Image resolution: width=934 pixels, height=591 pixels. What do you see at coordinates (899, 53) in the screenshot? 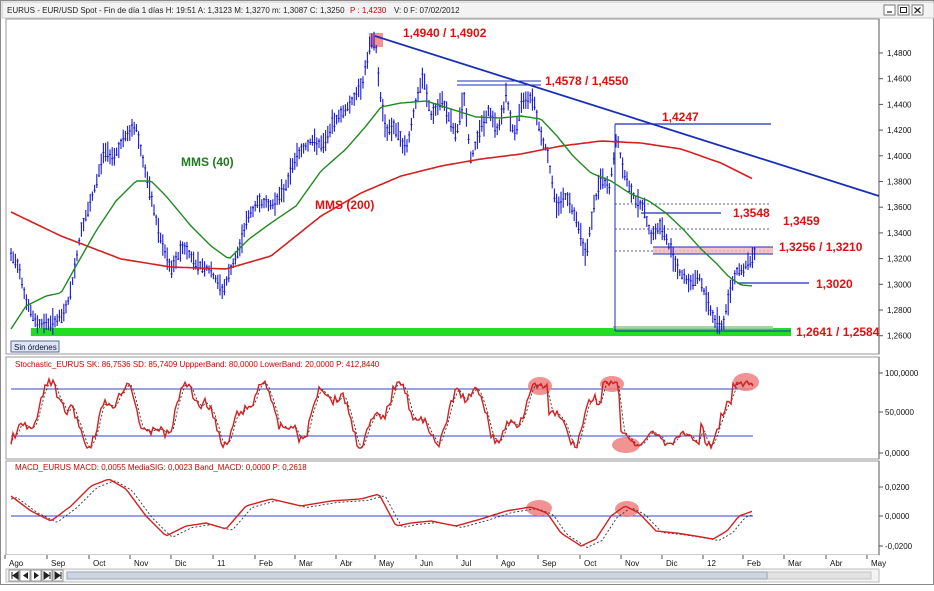
I see `price-tick-label: 1,4800` at bounding box center [899, 53].